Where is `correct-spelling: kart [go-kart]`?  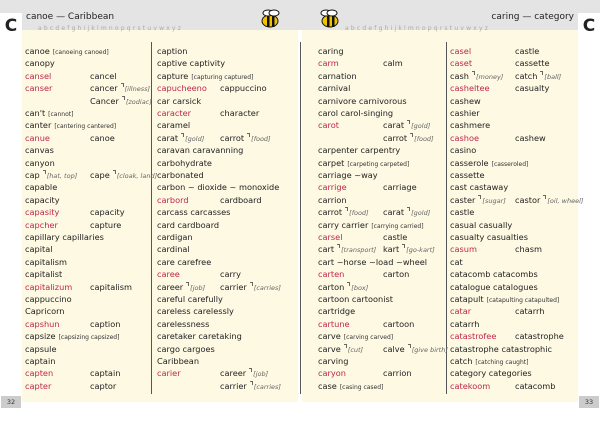
correct-spelling: kart [go-kart] is located at coordinates (409, 249).